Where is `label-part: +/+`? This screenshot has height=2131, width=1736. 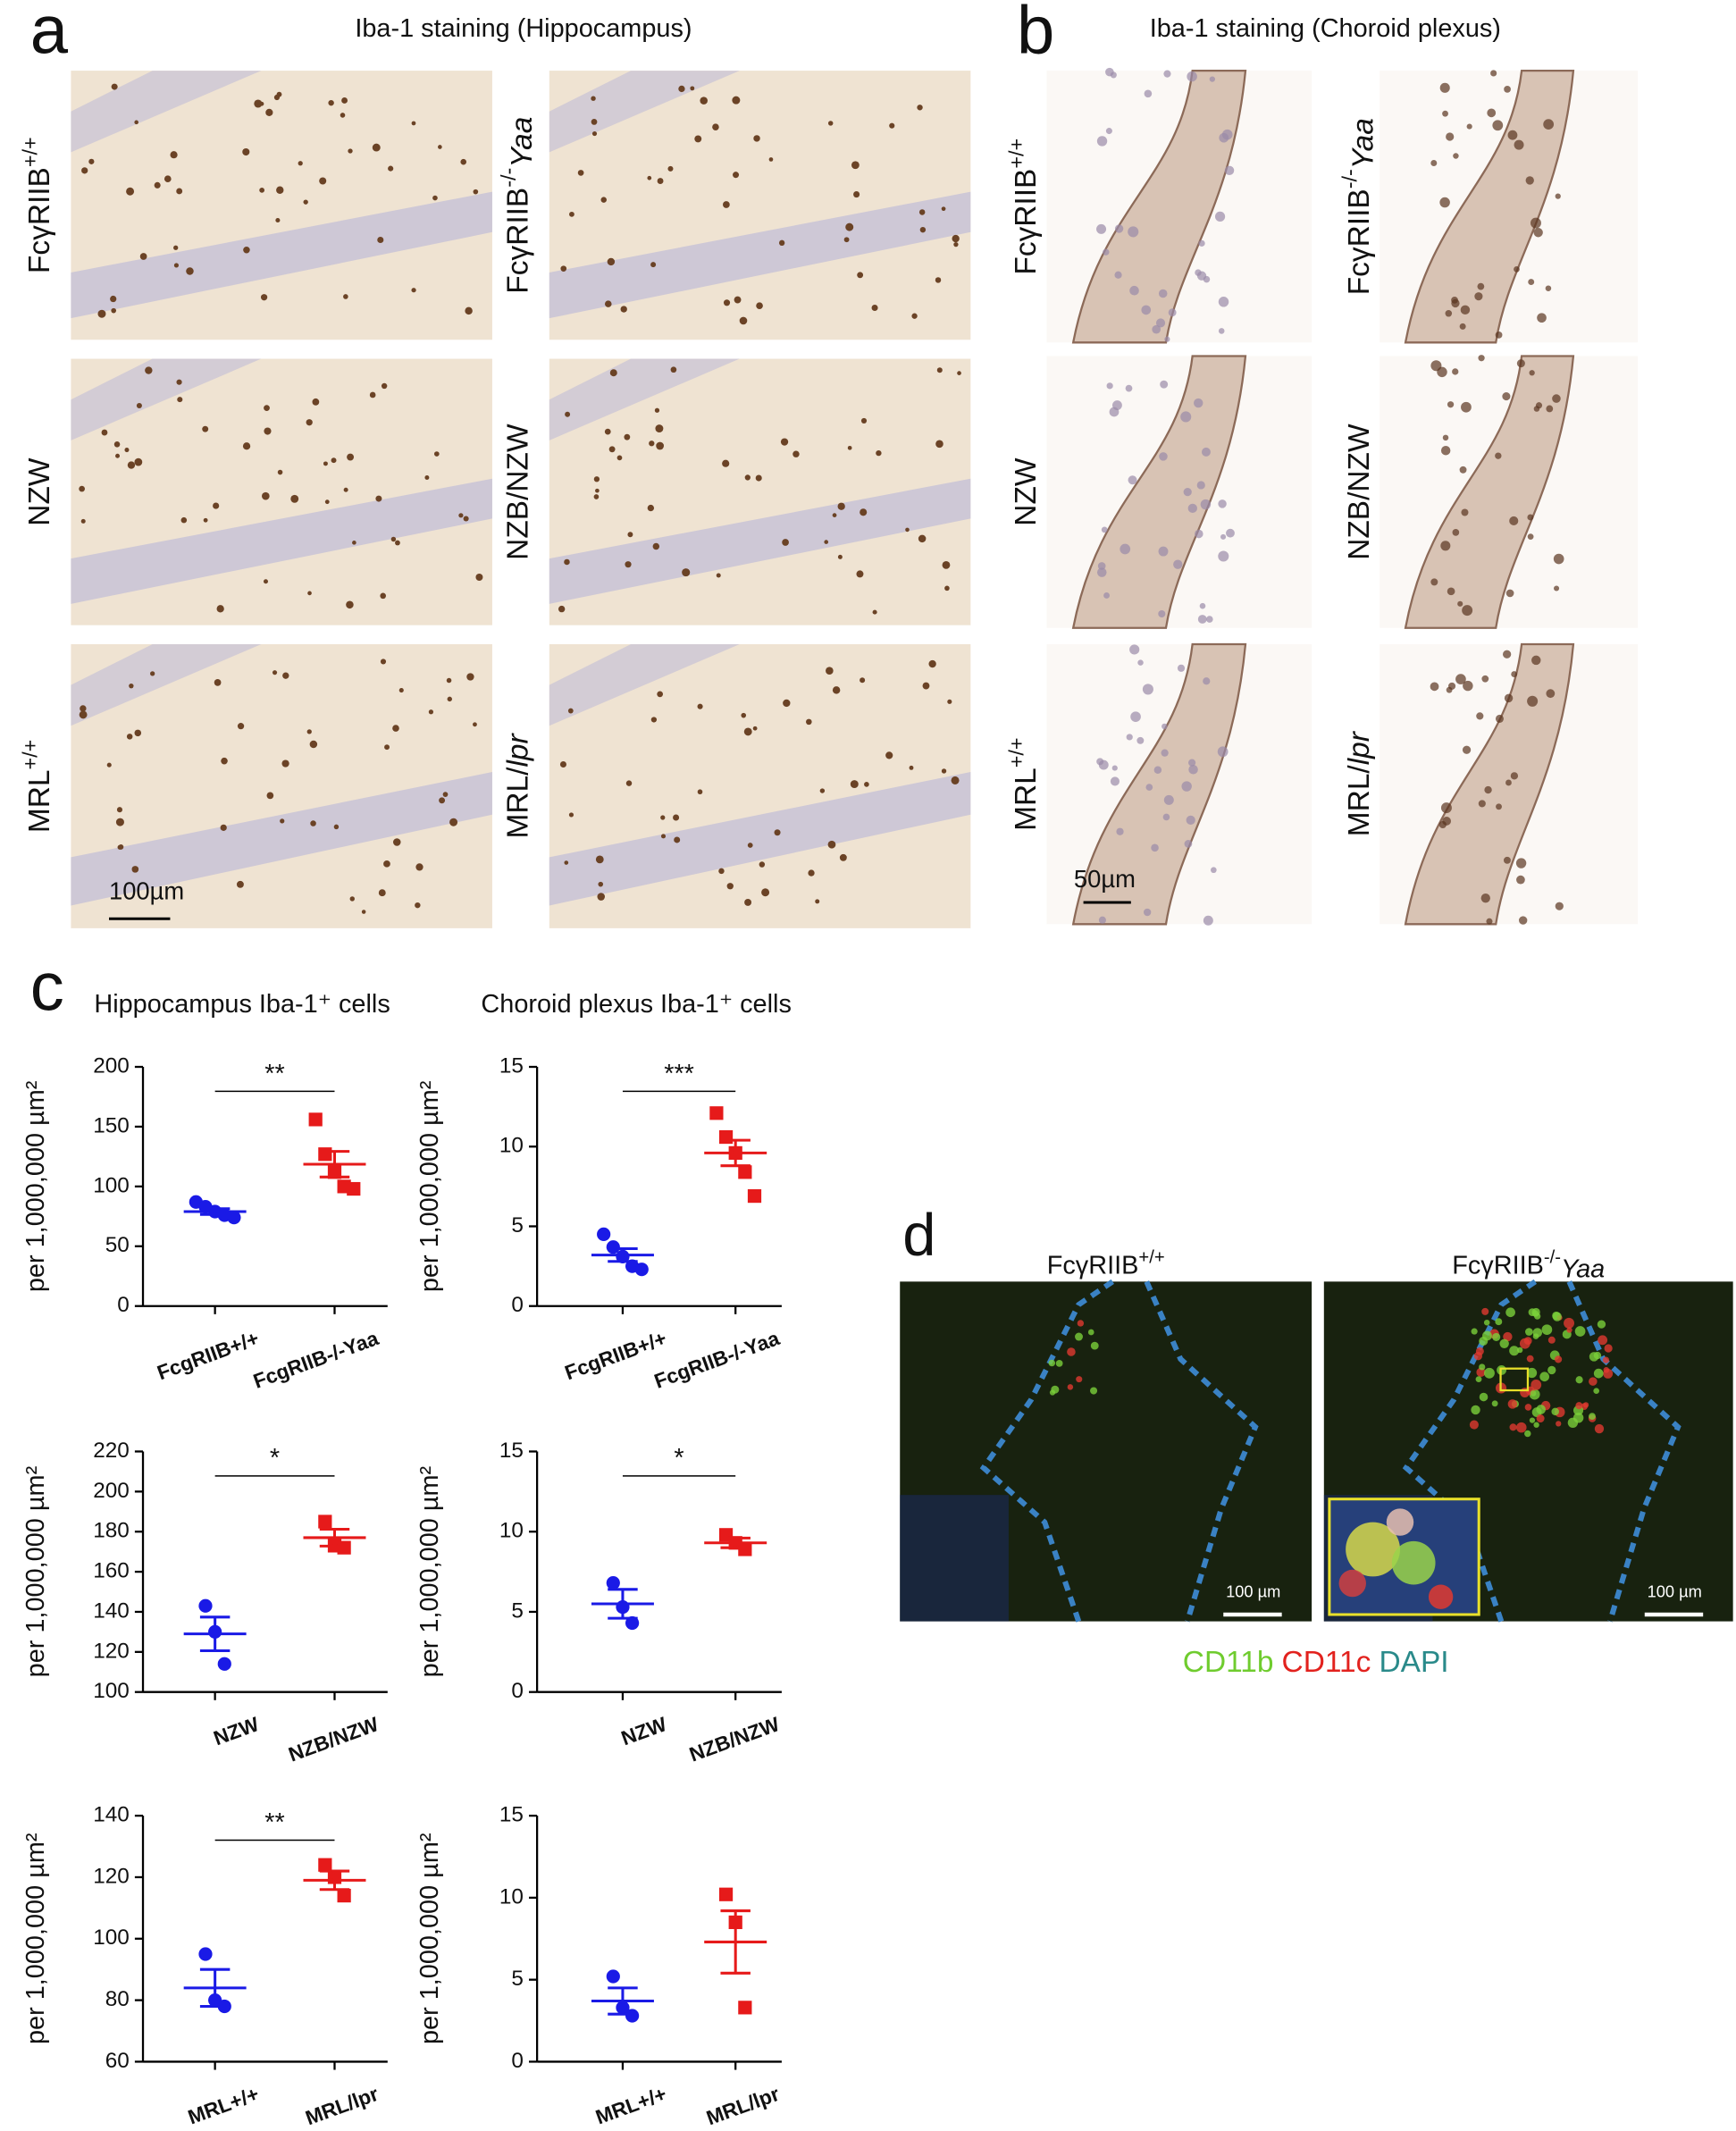
label-part: +/+ is located at coordinates (1016, 752).